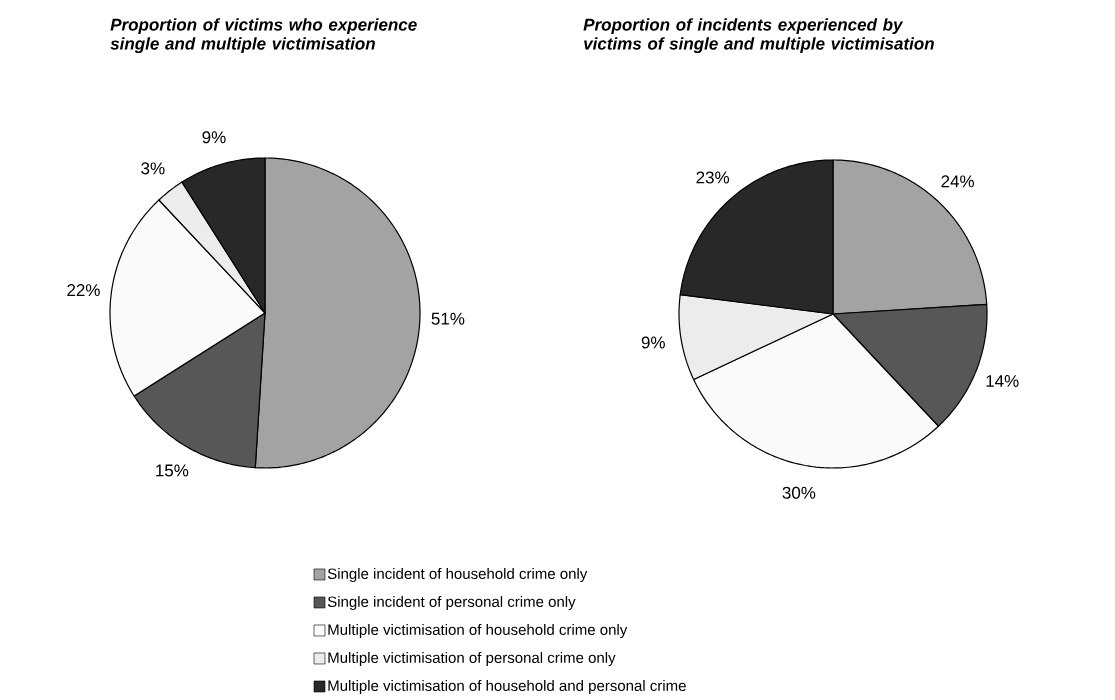 The width and height of the screenshot is (1115, 700). What do you see at coordinates (507, 686) in the screenshot?
I see `legend-label: Multiple victimisation of household and personal crime` at bounding box center [507, 686].